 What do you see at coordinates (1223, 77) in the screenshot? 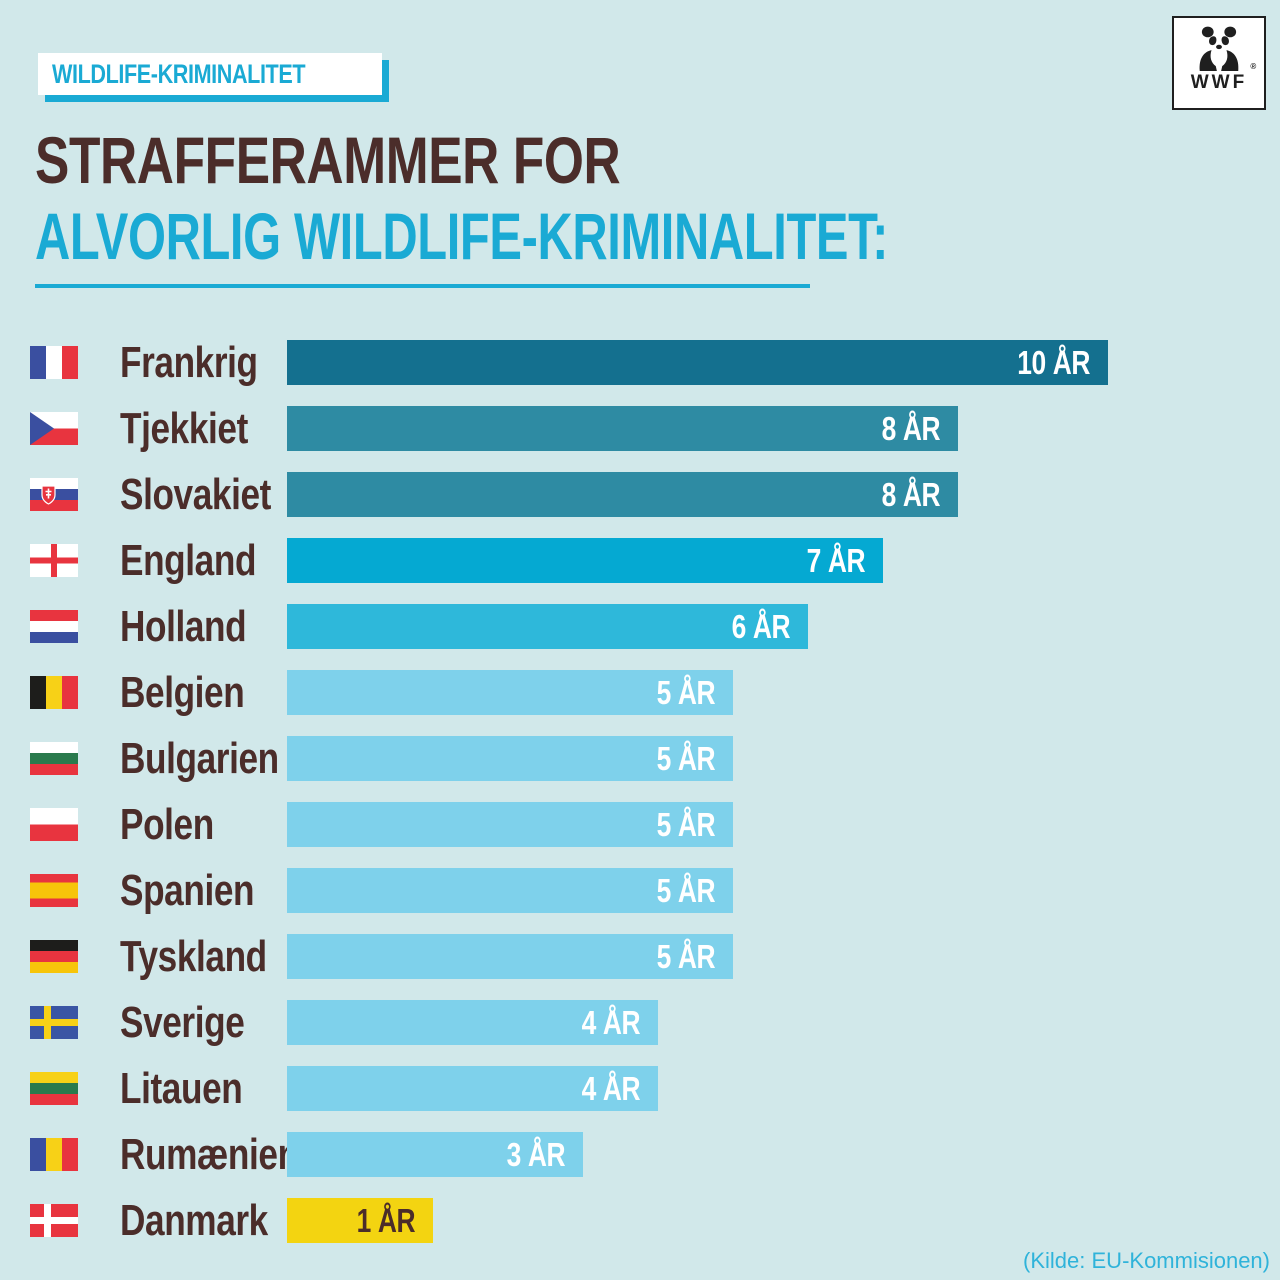
I see `wwf-wordmark: WWF ®` at bounding box center [1223, 77].